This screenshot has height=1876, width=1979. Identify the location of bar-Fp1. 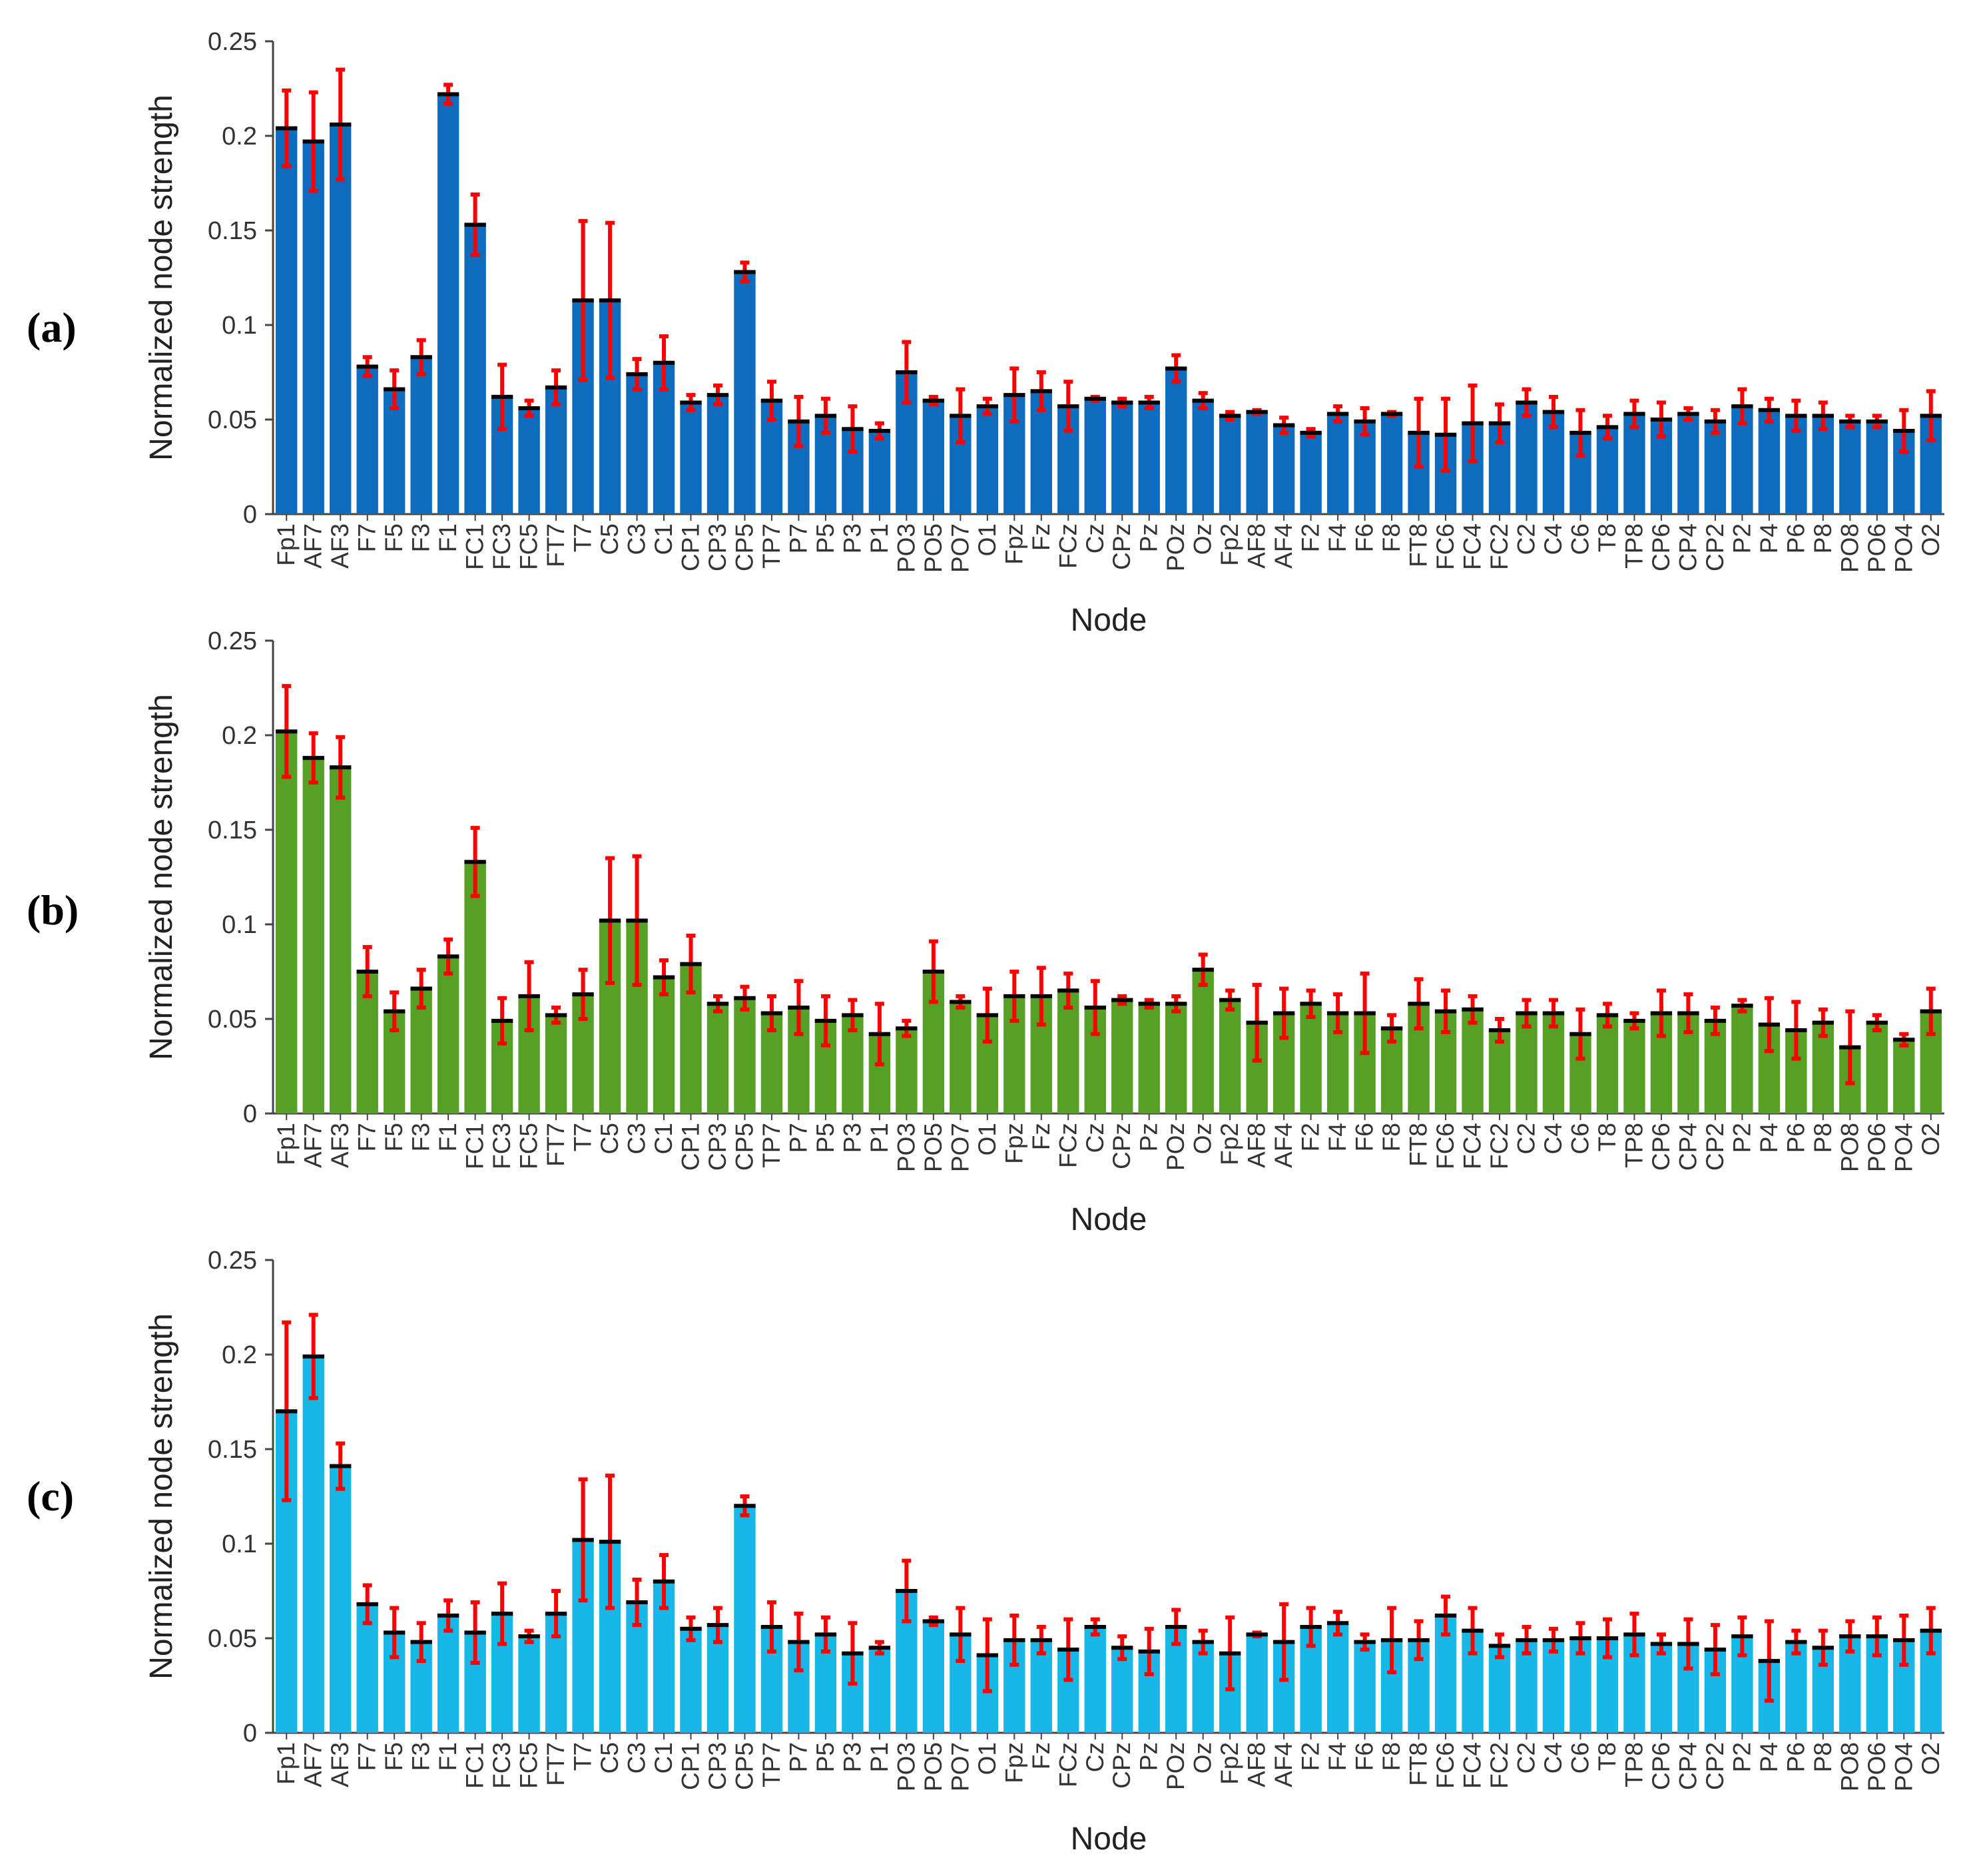
(287, 321).